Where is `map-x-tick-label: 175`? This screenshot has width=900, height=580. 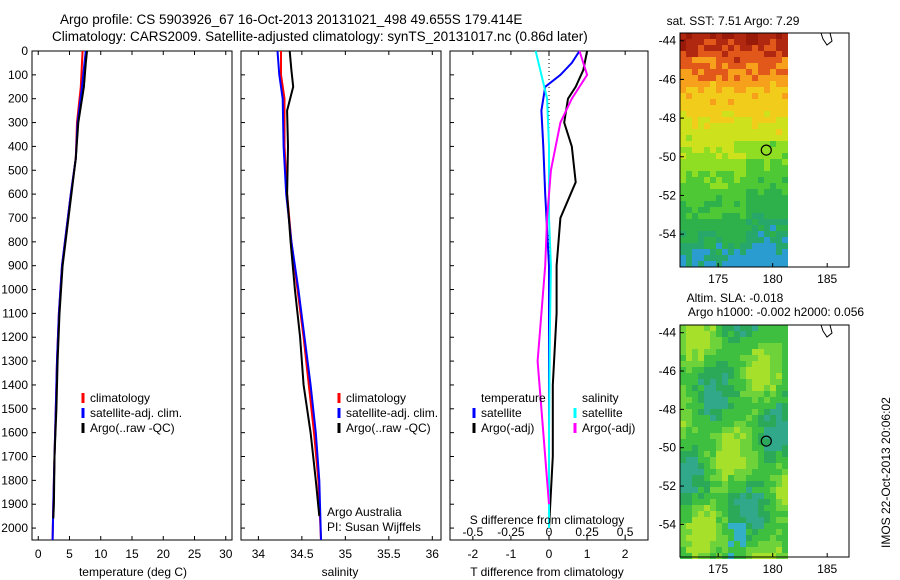 map-x-tick-label: 175 is located at coordinates (718, 279).